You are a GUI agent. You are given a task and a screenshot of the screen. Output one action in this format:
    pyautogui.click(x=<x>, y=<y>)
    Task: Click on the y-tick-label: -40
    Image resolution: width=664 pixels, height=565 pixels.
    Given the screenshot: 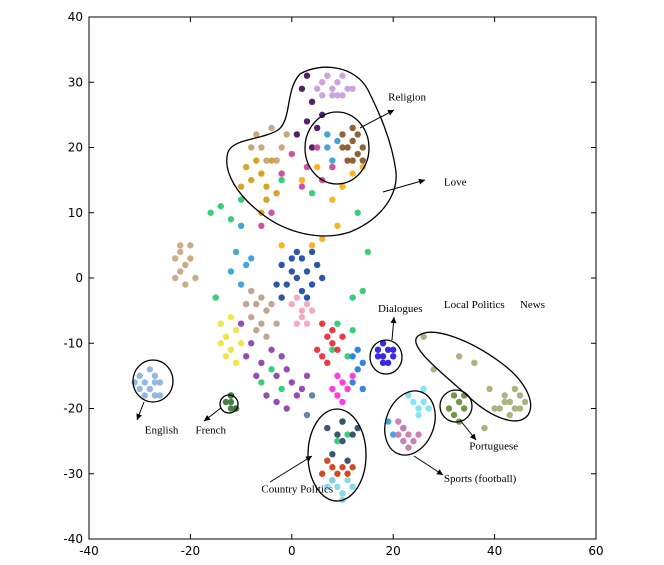 What is the action you would take?
    pyautogui.click(x=73, y=539)
    